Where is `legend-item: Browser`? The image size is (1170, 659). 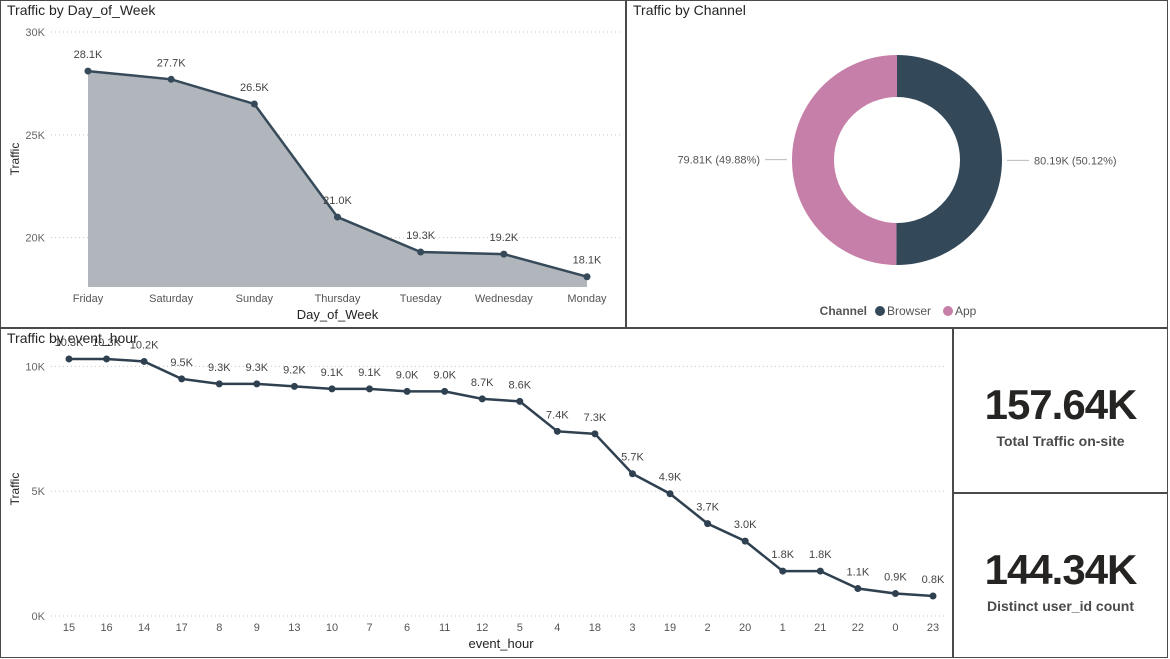 legend-item: Browser is located at coordinates (909, 311).